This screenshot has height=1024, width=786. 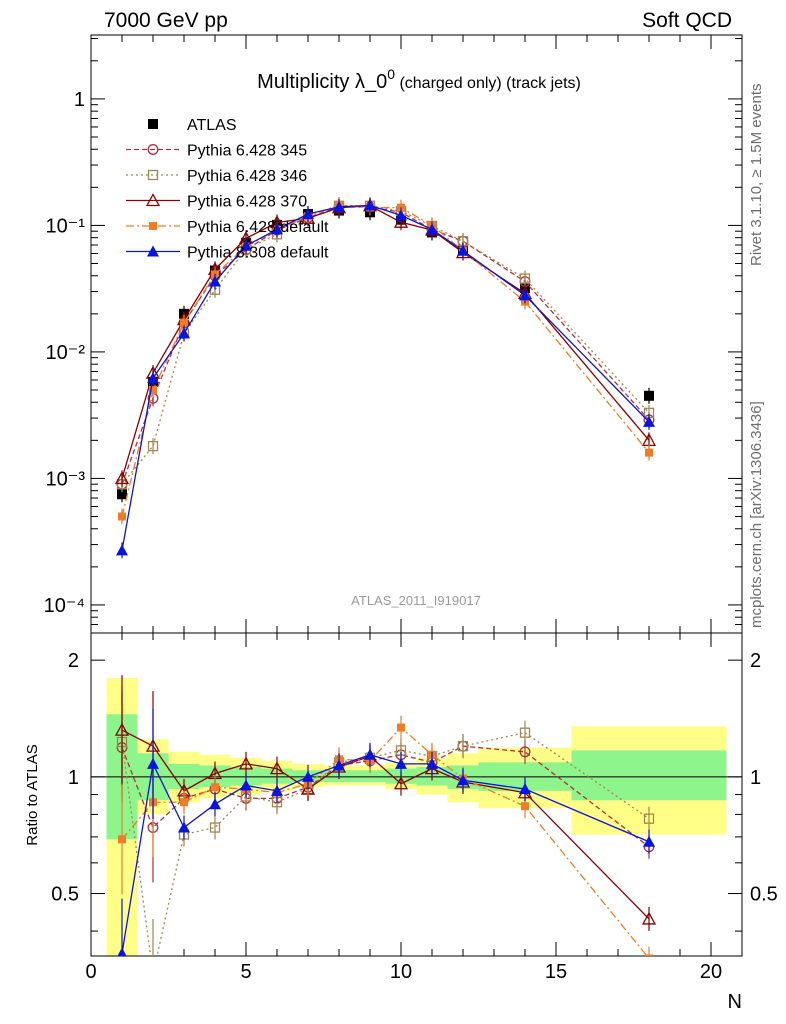 What do you see at coordinates (401, 972) in the screenshot?
I see `x-tick-label: 10` at bounding box center [401, 972].